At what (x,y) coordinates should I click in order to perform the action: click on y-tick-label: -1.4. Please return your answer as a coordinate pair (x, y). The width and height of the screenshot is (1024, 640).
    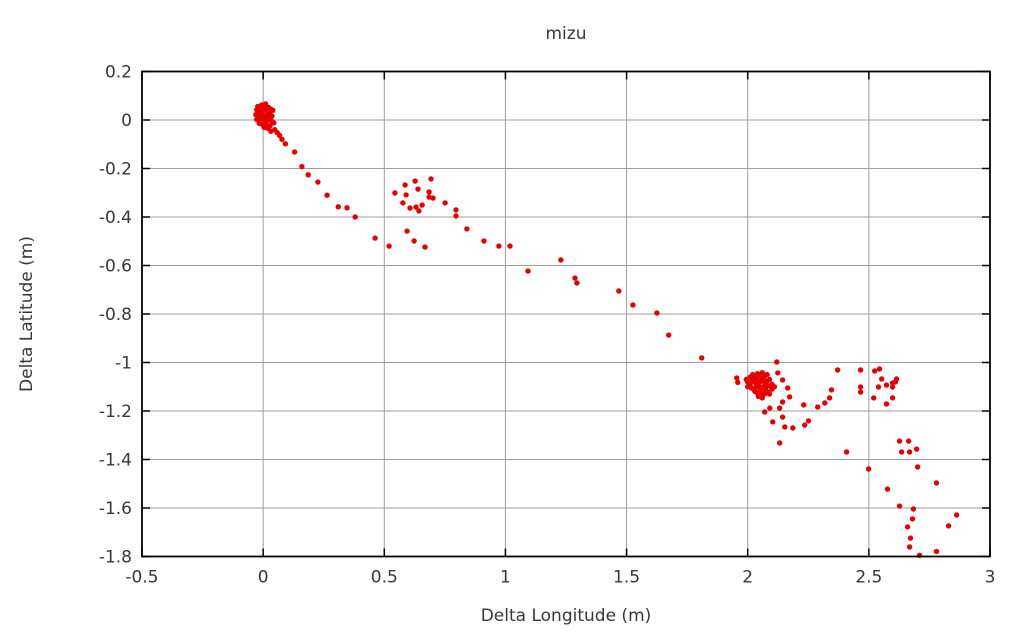
    Looking at the image, I should click on (115, 461).